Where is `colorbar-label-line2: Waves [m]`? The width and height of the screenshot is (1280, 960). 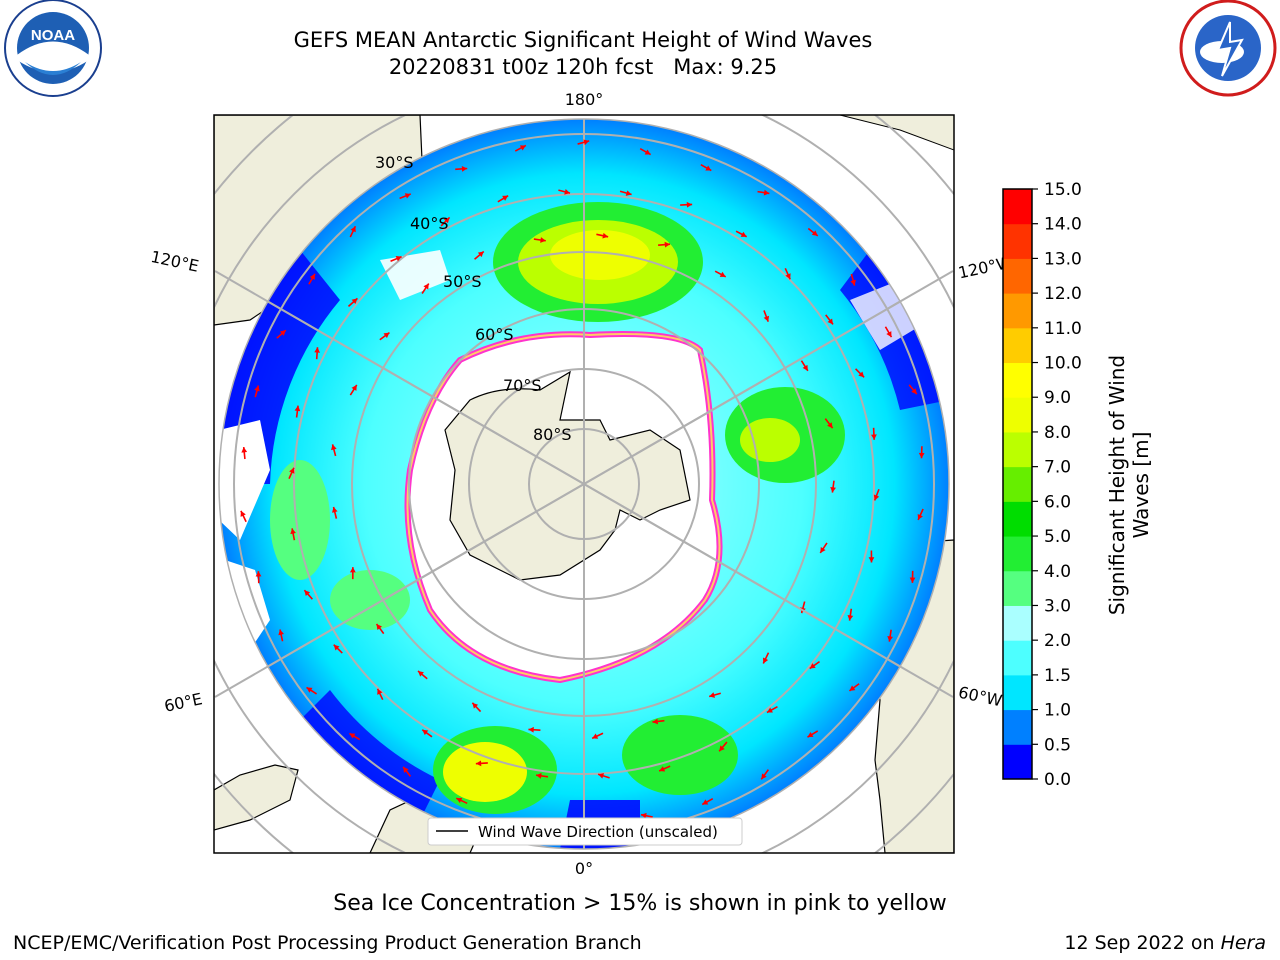
colorbar-label-line2: Waves [m] is located at coordinates (1141, 485).